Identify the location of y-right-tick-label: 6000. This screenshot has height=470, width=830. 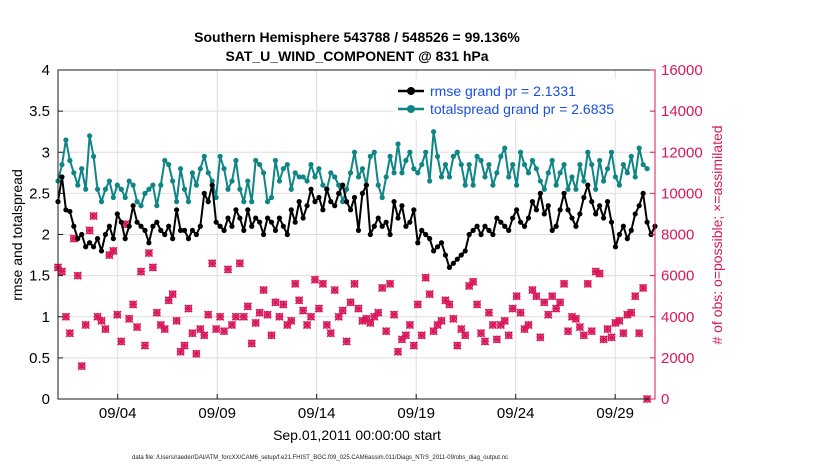
(677, 276).